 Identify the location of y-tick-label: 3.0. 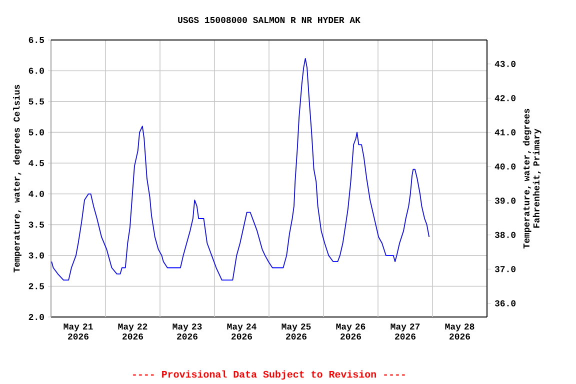
(36, 255).